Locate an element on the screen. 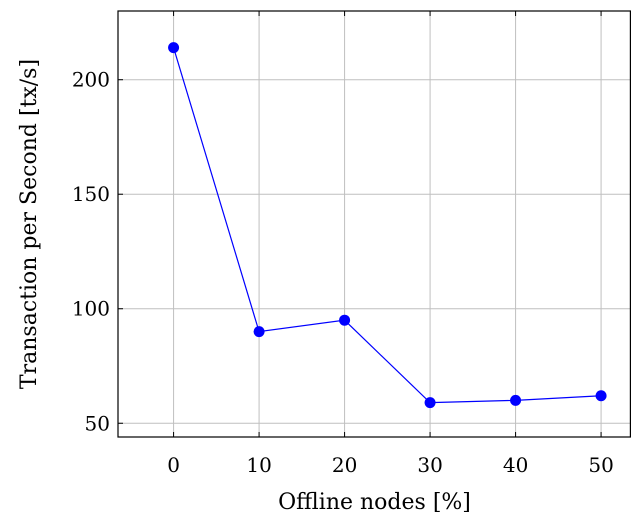  x-tick-label: 20 is located at coordinates (344, 465).